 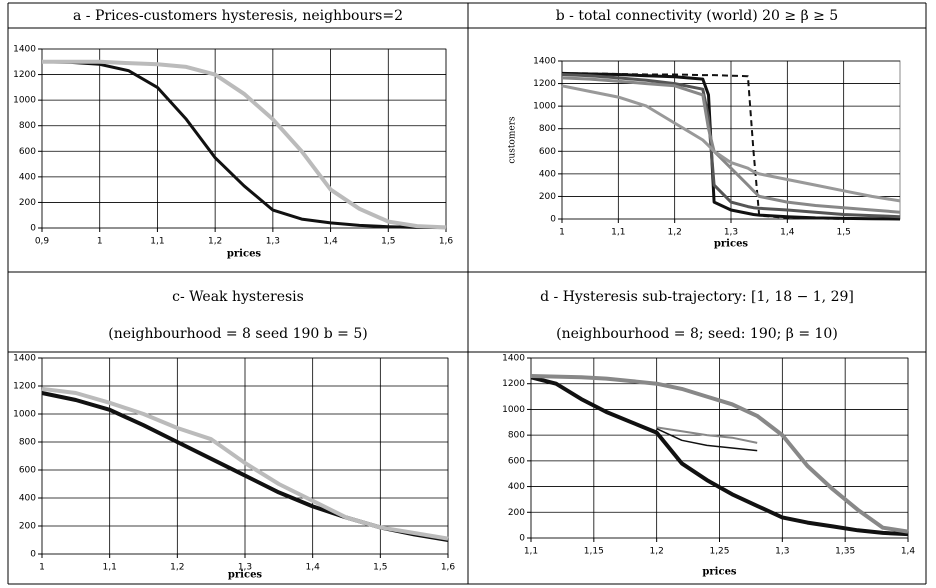 What do you see at coordinates (594, 552) in the screenshot?
I see `x-tick-label: 1,15` at bounding box center [594, 552].